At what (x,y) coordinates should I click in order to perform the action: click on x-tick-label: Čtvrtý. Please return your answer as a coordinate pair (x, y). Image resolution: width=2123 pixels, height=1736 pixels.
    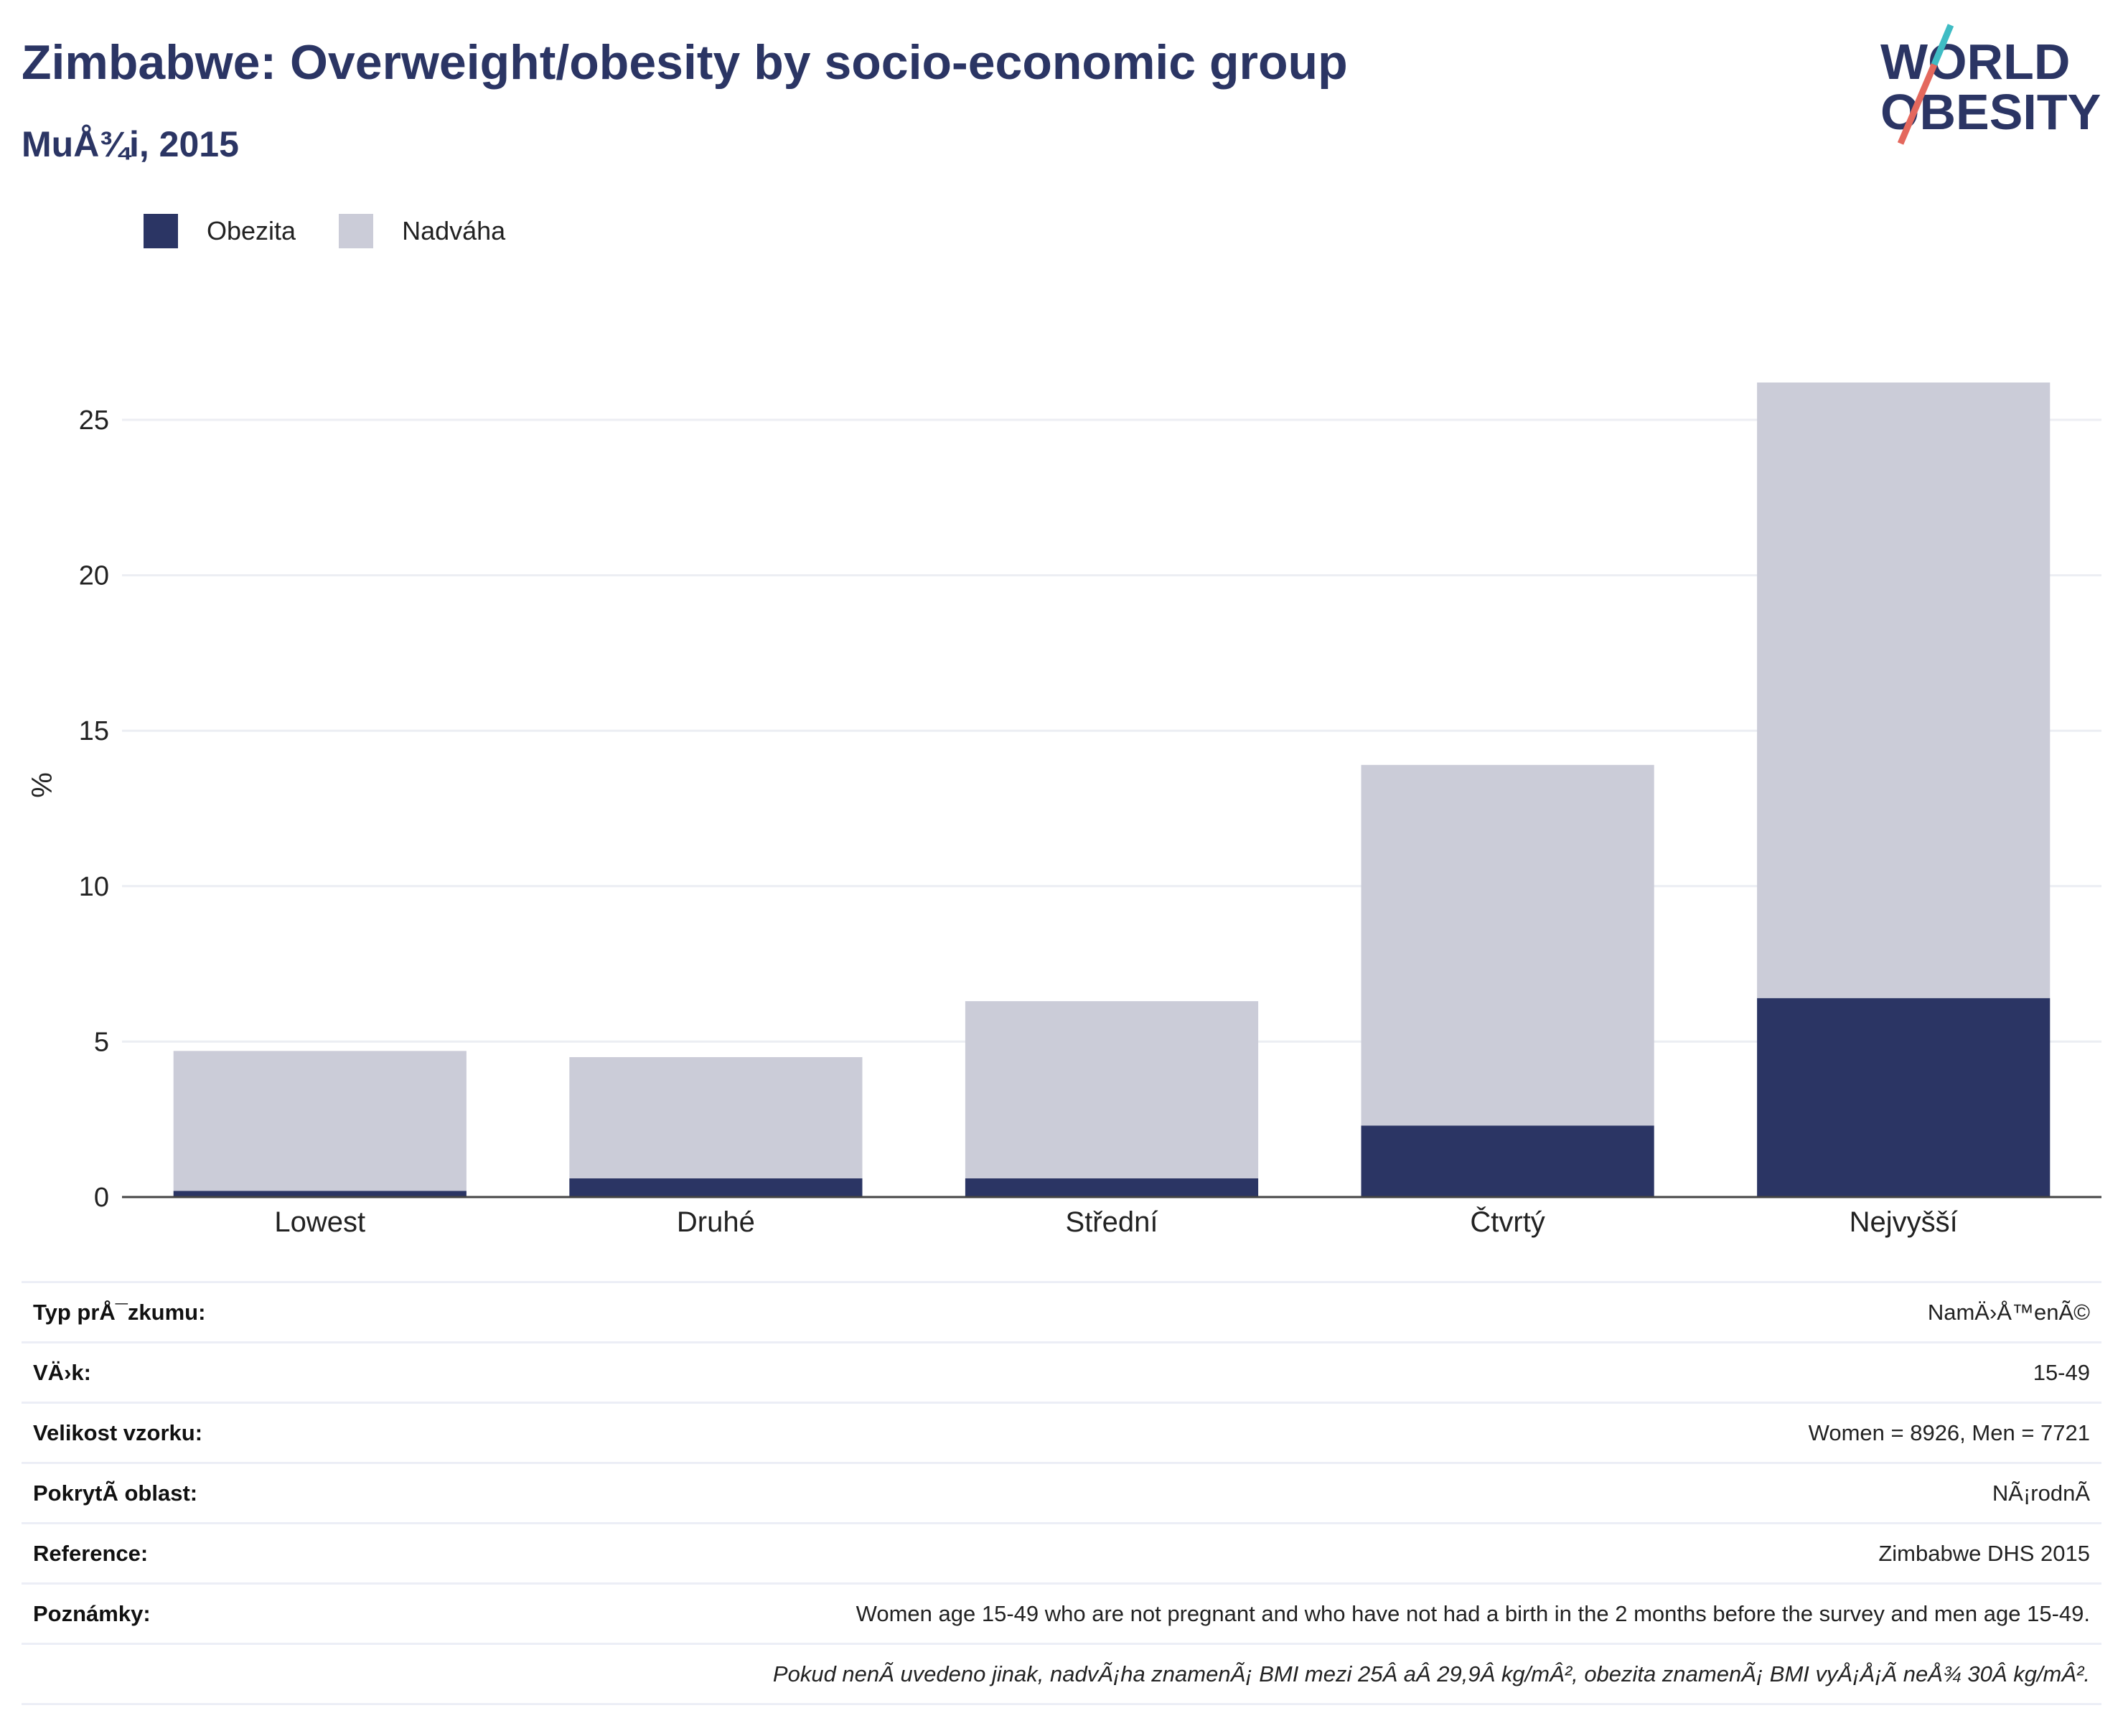
    Looking at the image, I should click on (1507, 1222).